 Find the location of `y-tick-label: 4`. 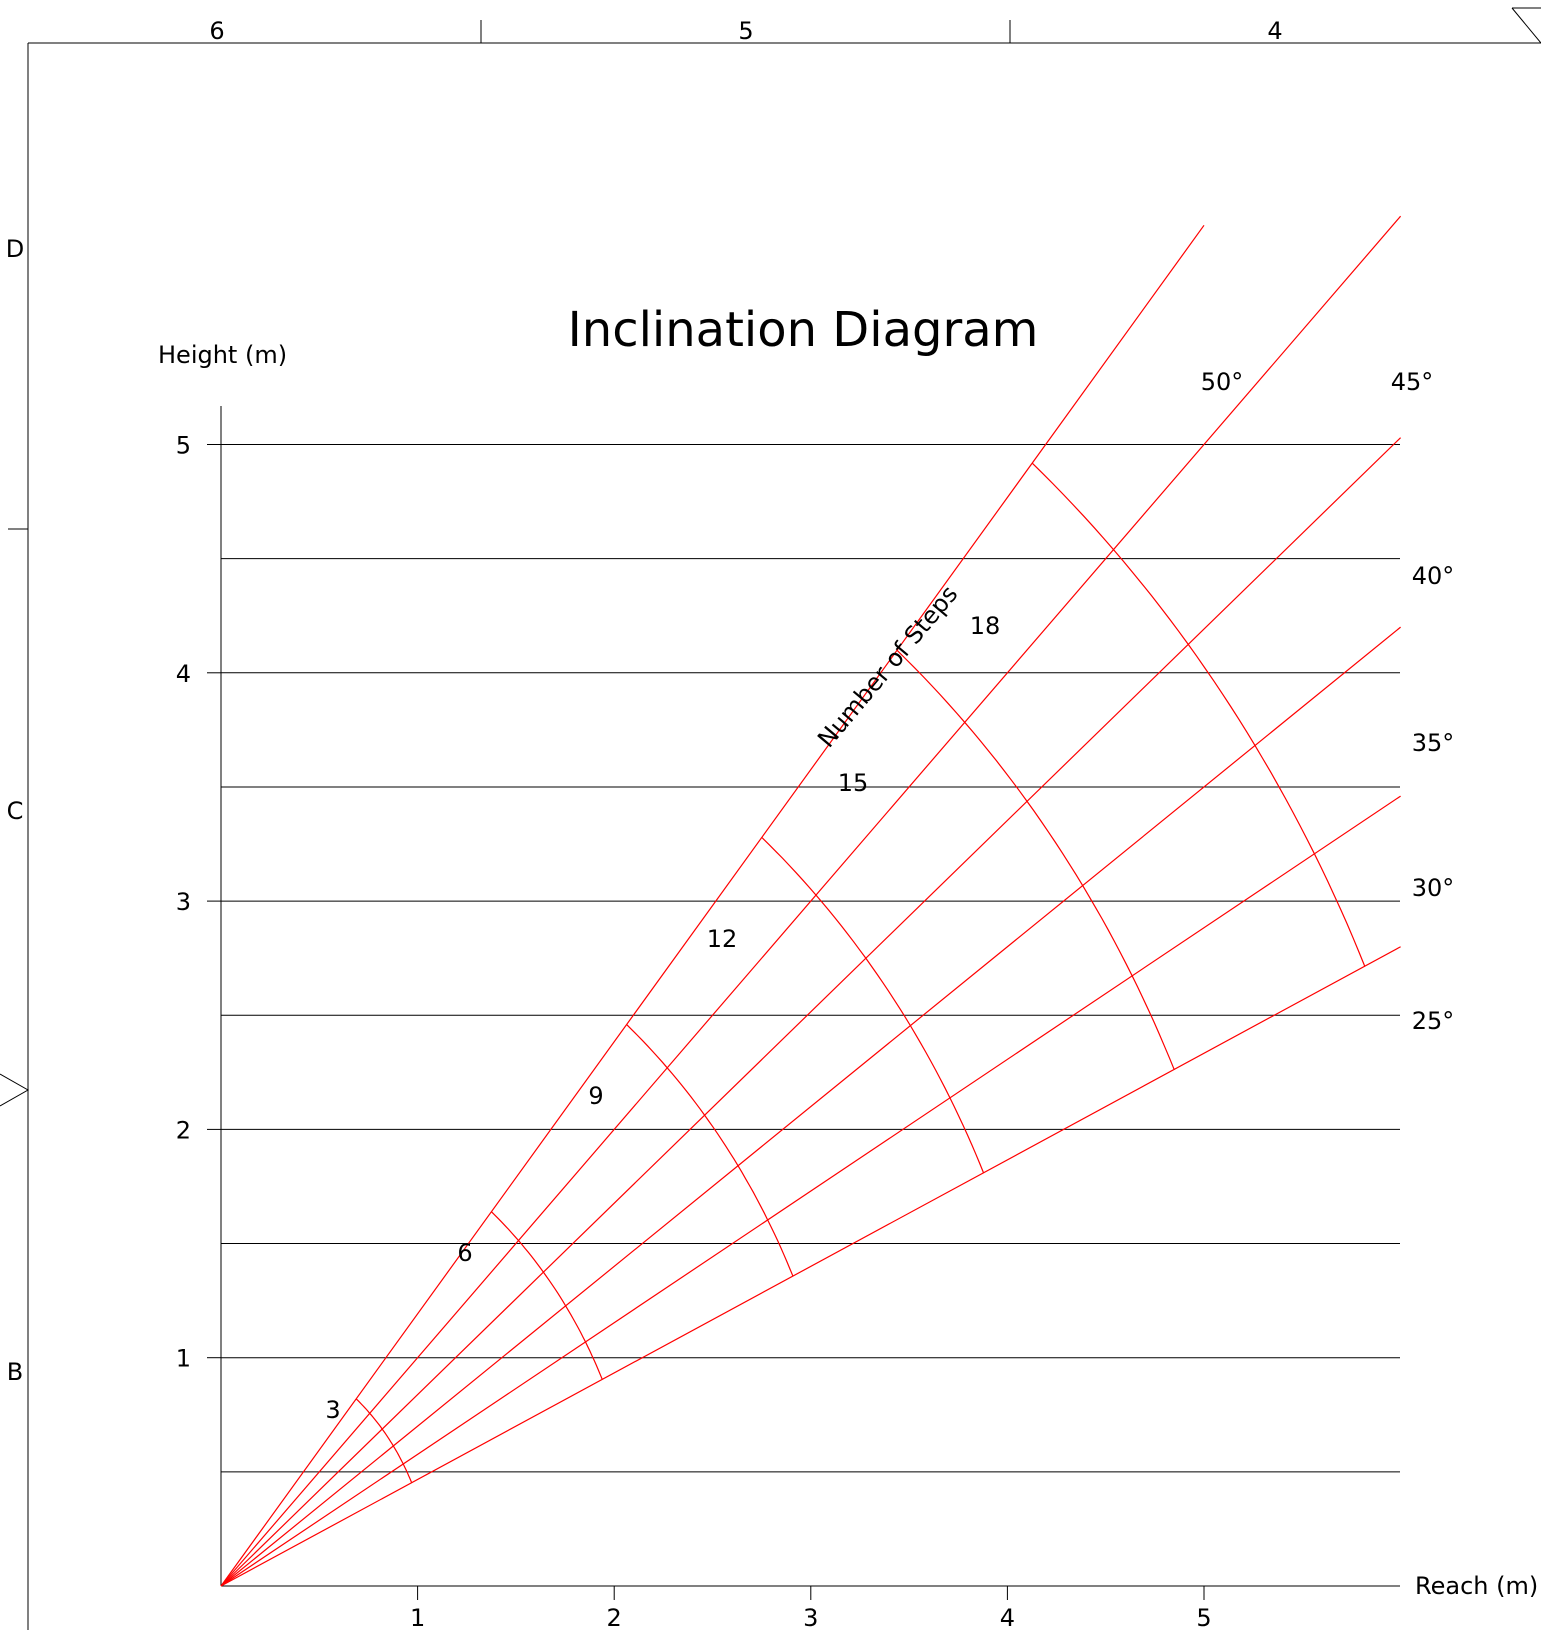

y-tick-label: 4 is located at coordinates (183, 674).